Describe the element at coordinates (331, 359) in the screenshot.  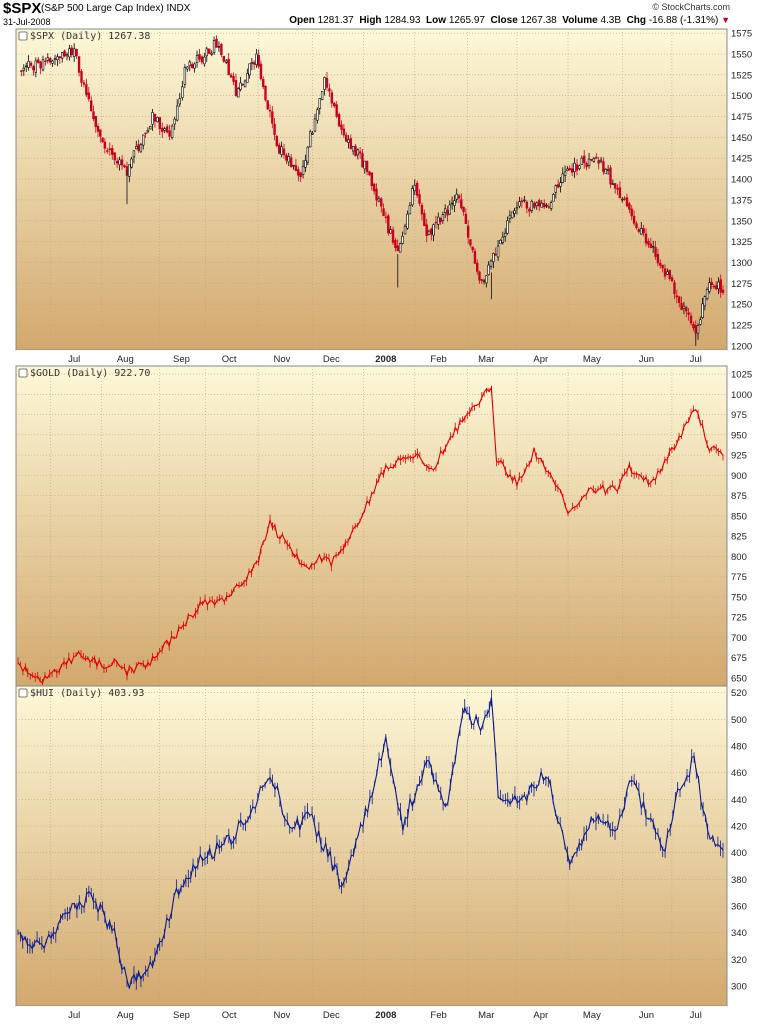
I see `x-tick-label: Dec` at that location.